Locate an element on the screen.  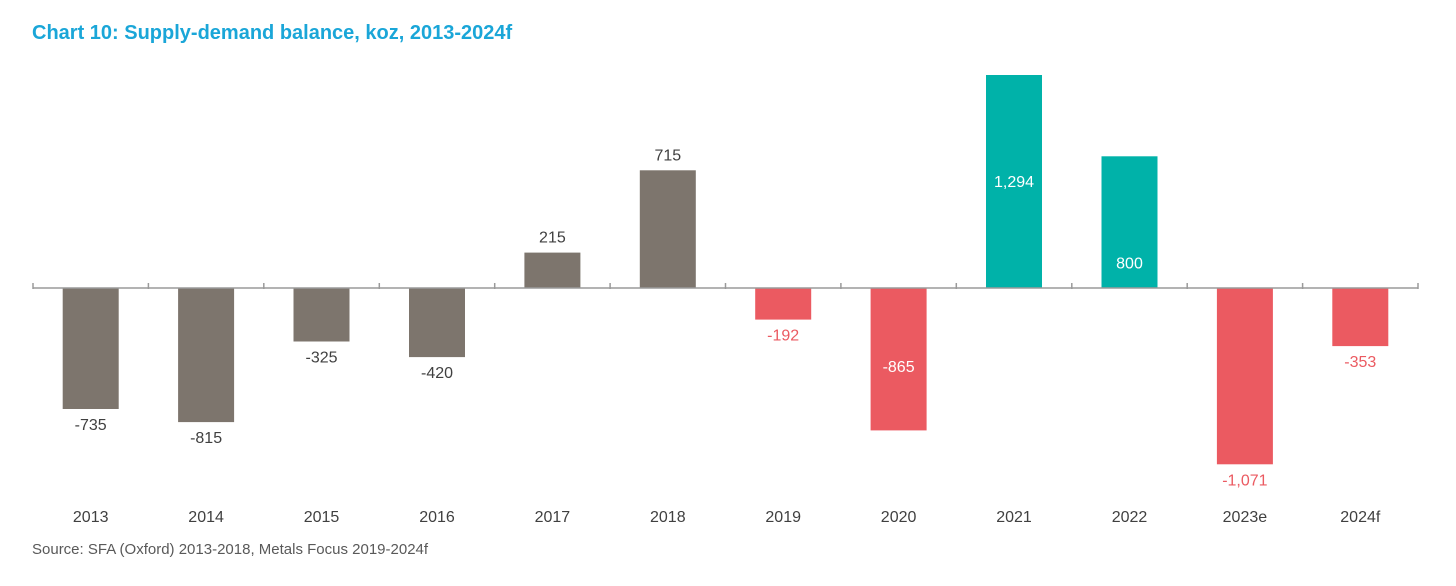
x-tick-label-2020: 2020 is located at coordinates (899, 517).